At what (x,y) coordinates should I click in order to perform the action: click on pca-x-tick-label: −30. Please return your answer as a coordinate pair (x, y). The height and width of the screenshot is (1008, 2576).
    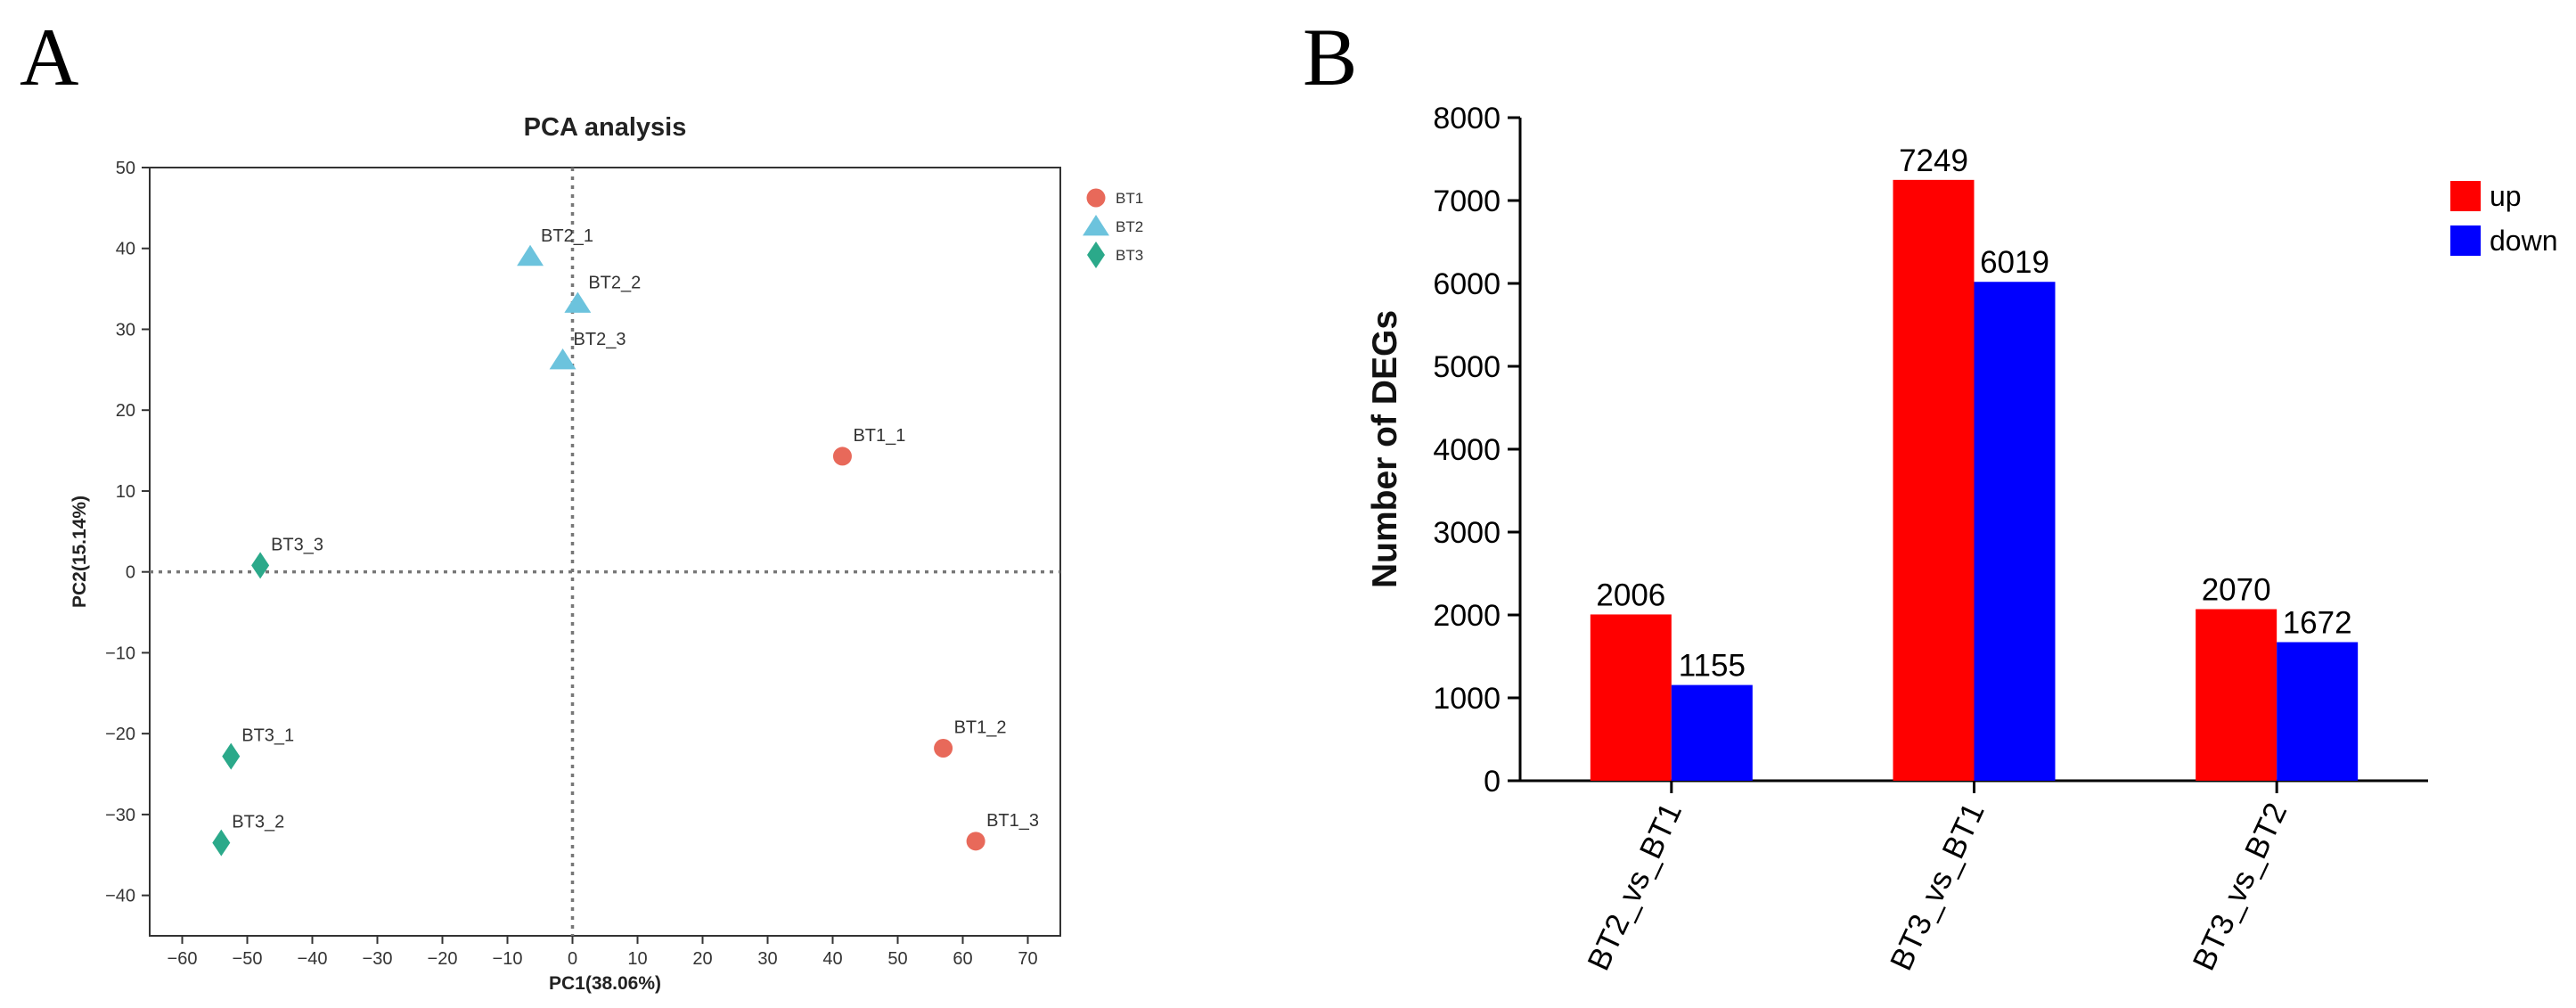
    Looking at the image, I should click on (378, 959).